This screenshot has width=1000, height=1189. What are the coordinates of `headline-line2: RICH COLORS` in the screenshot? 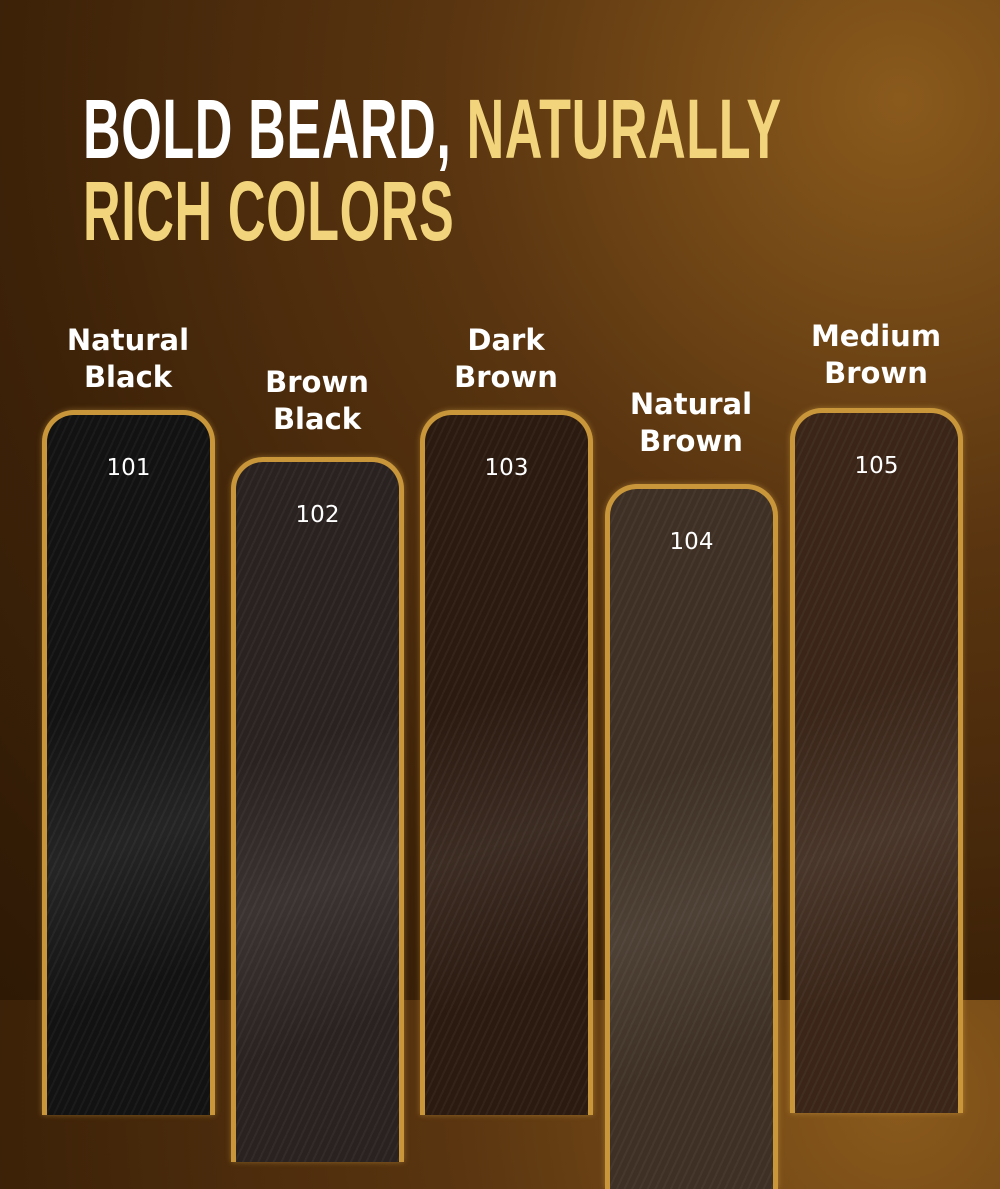 It's located at (269, 211).